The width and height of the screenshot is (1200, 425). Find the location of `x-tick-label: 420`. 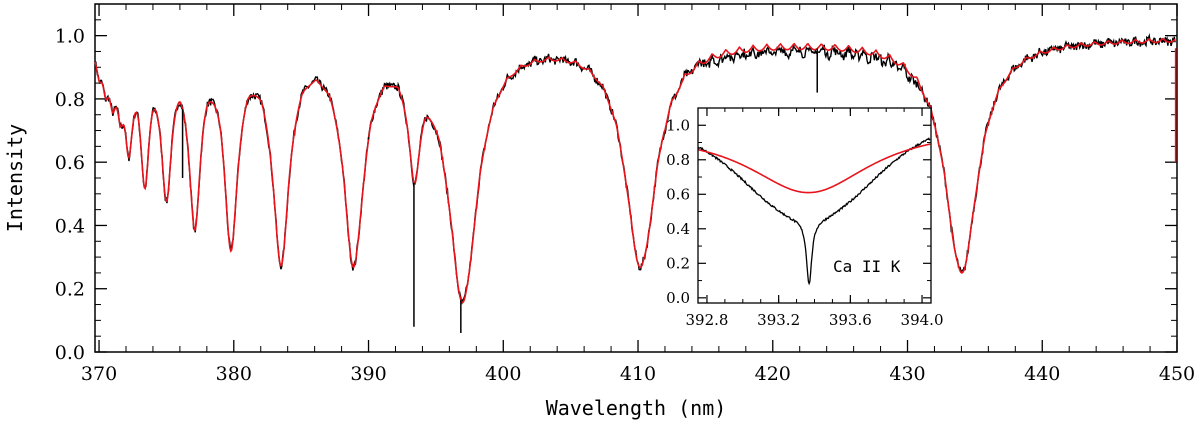

x-tick-label: 420 is located at coordinates (773, 374).